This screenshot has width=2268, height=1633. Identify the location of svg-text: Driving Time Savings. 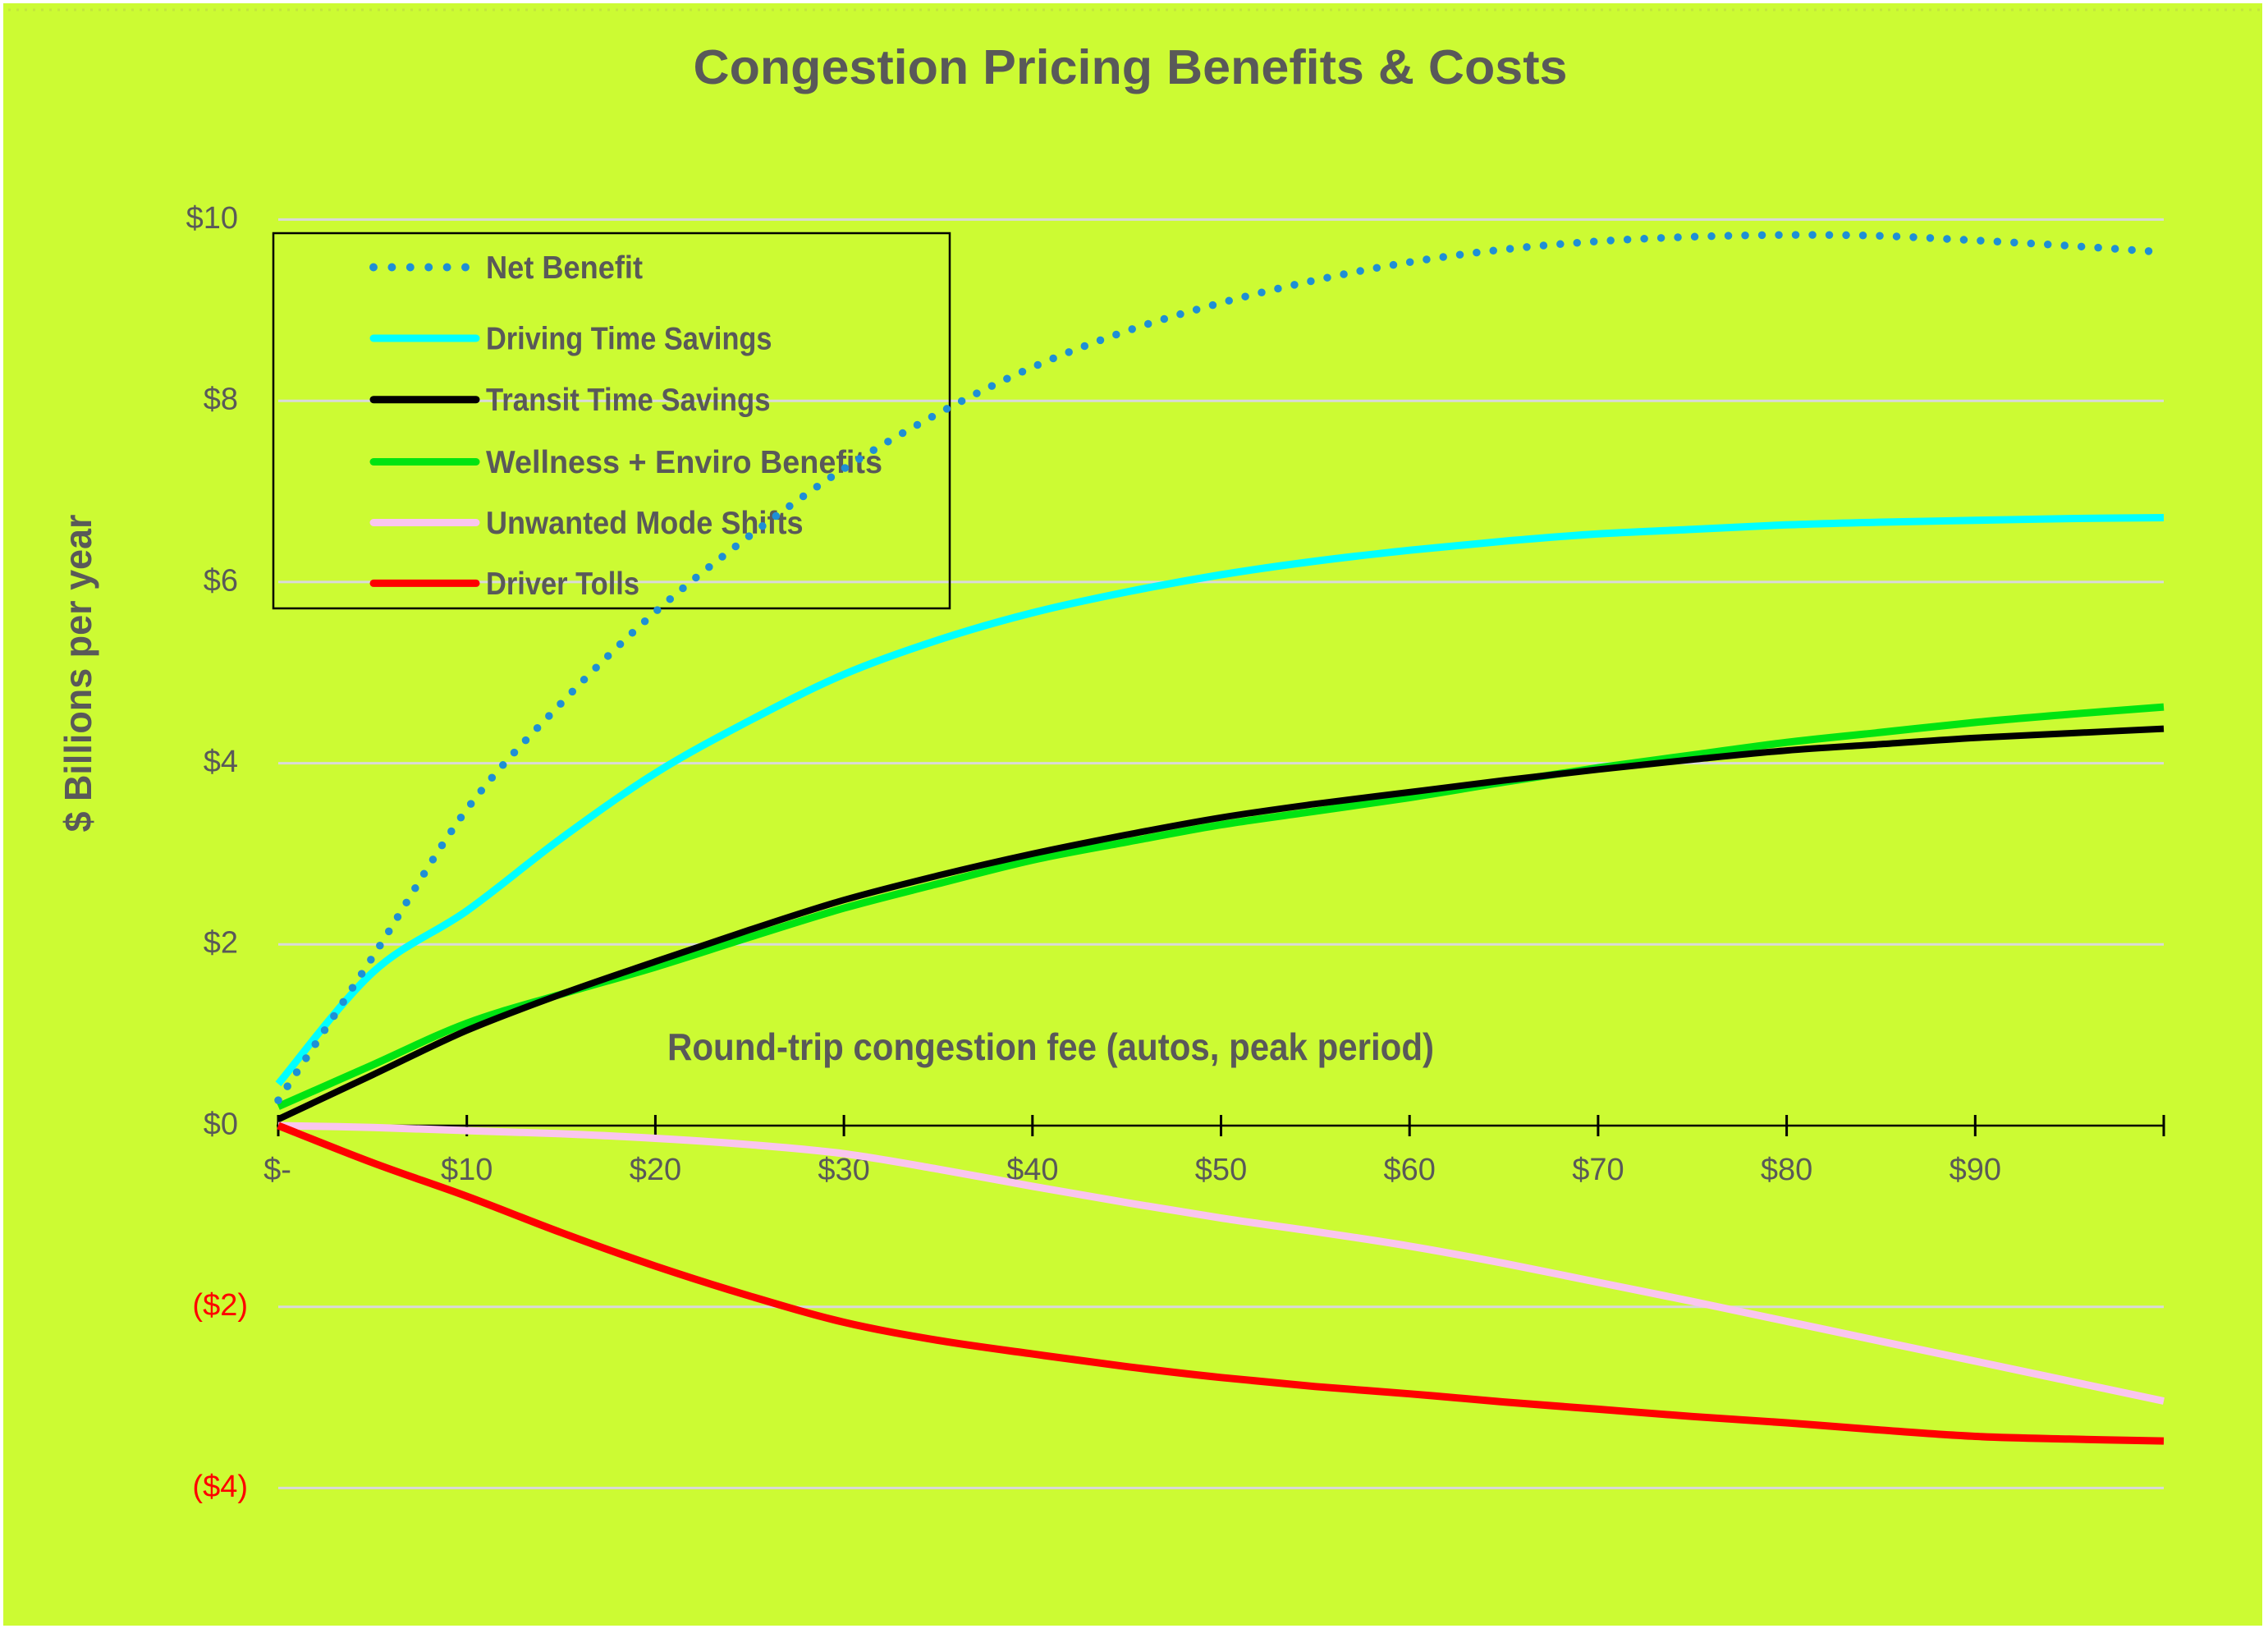
(629, 339).